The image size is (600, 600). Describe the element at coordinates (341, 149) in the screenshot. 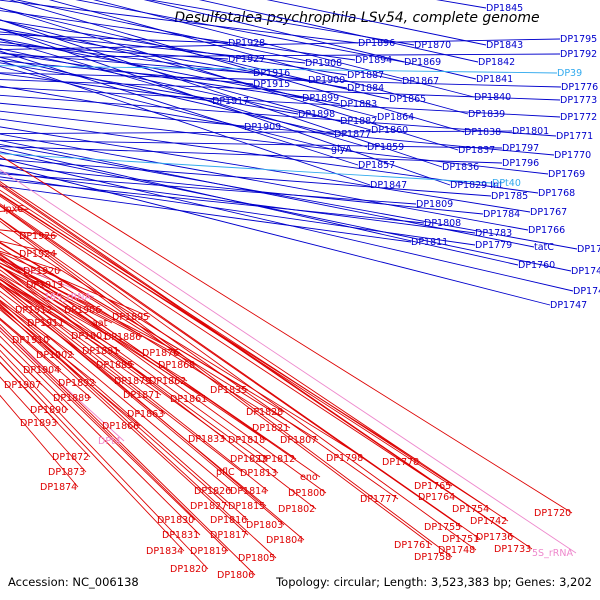

I see `gene-label: glyA` at that location.